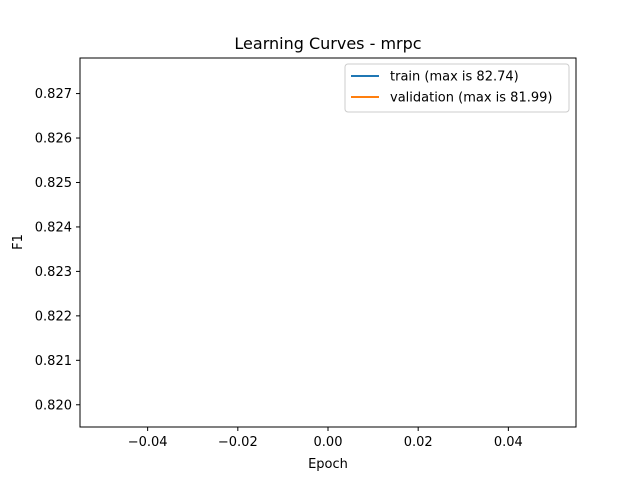 Image resolution: width=640 pixels, height=480 pixels. I want to click on y-tick-label: 0.824, so click(53, 227).